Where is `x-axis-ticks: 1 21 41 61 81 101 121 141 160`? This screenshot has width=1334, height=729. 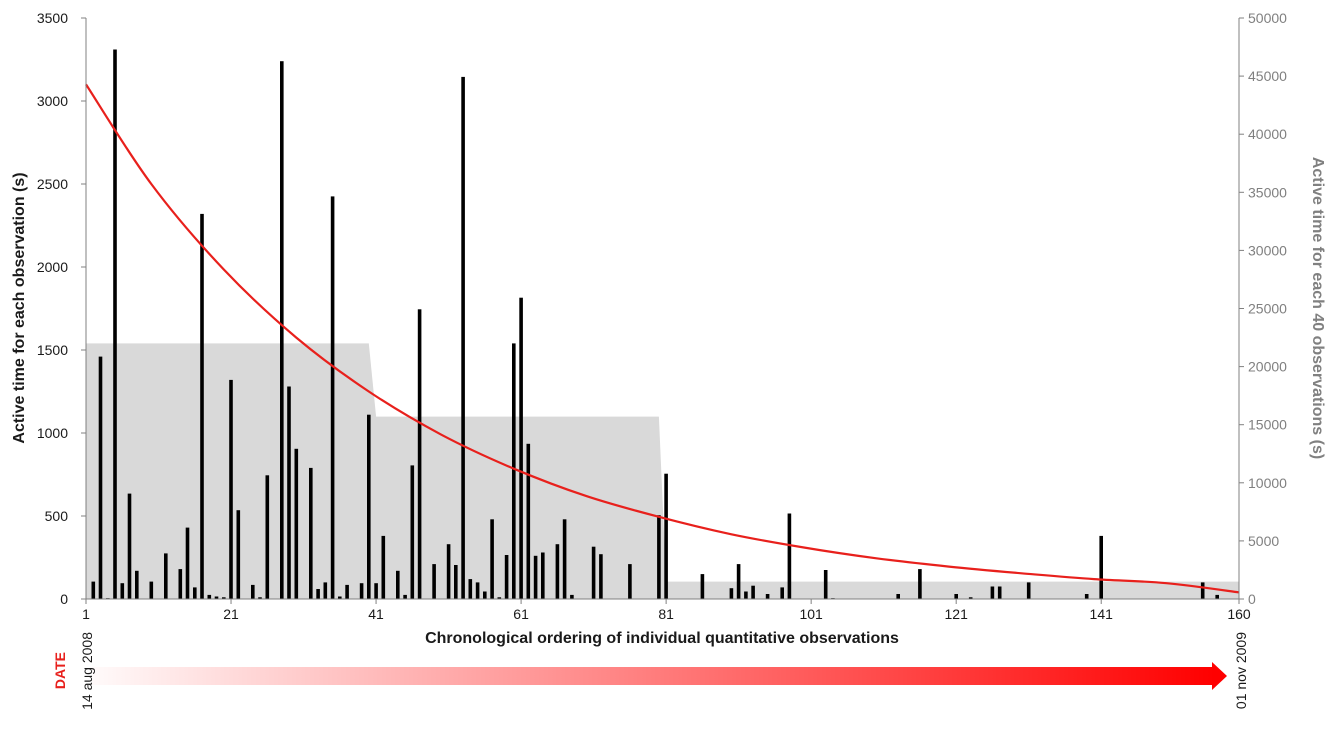
x-axis-ticks: 1 21 41 61 81 101 121 141 160 is located at coordinates (666, 610).